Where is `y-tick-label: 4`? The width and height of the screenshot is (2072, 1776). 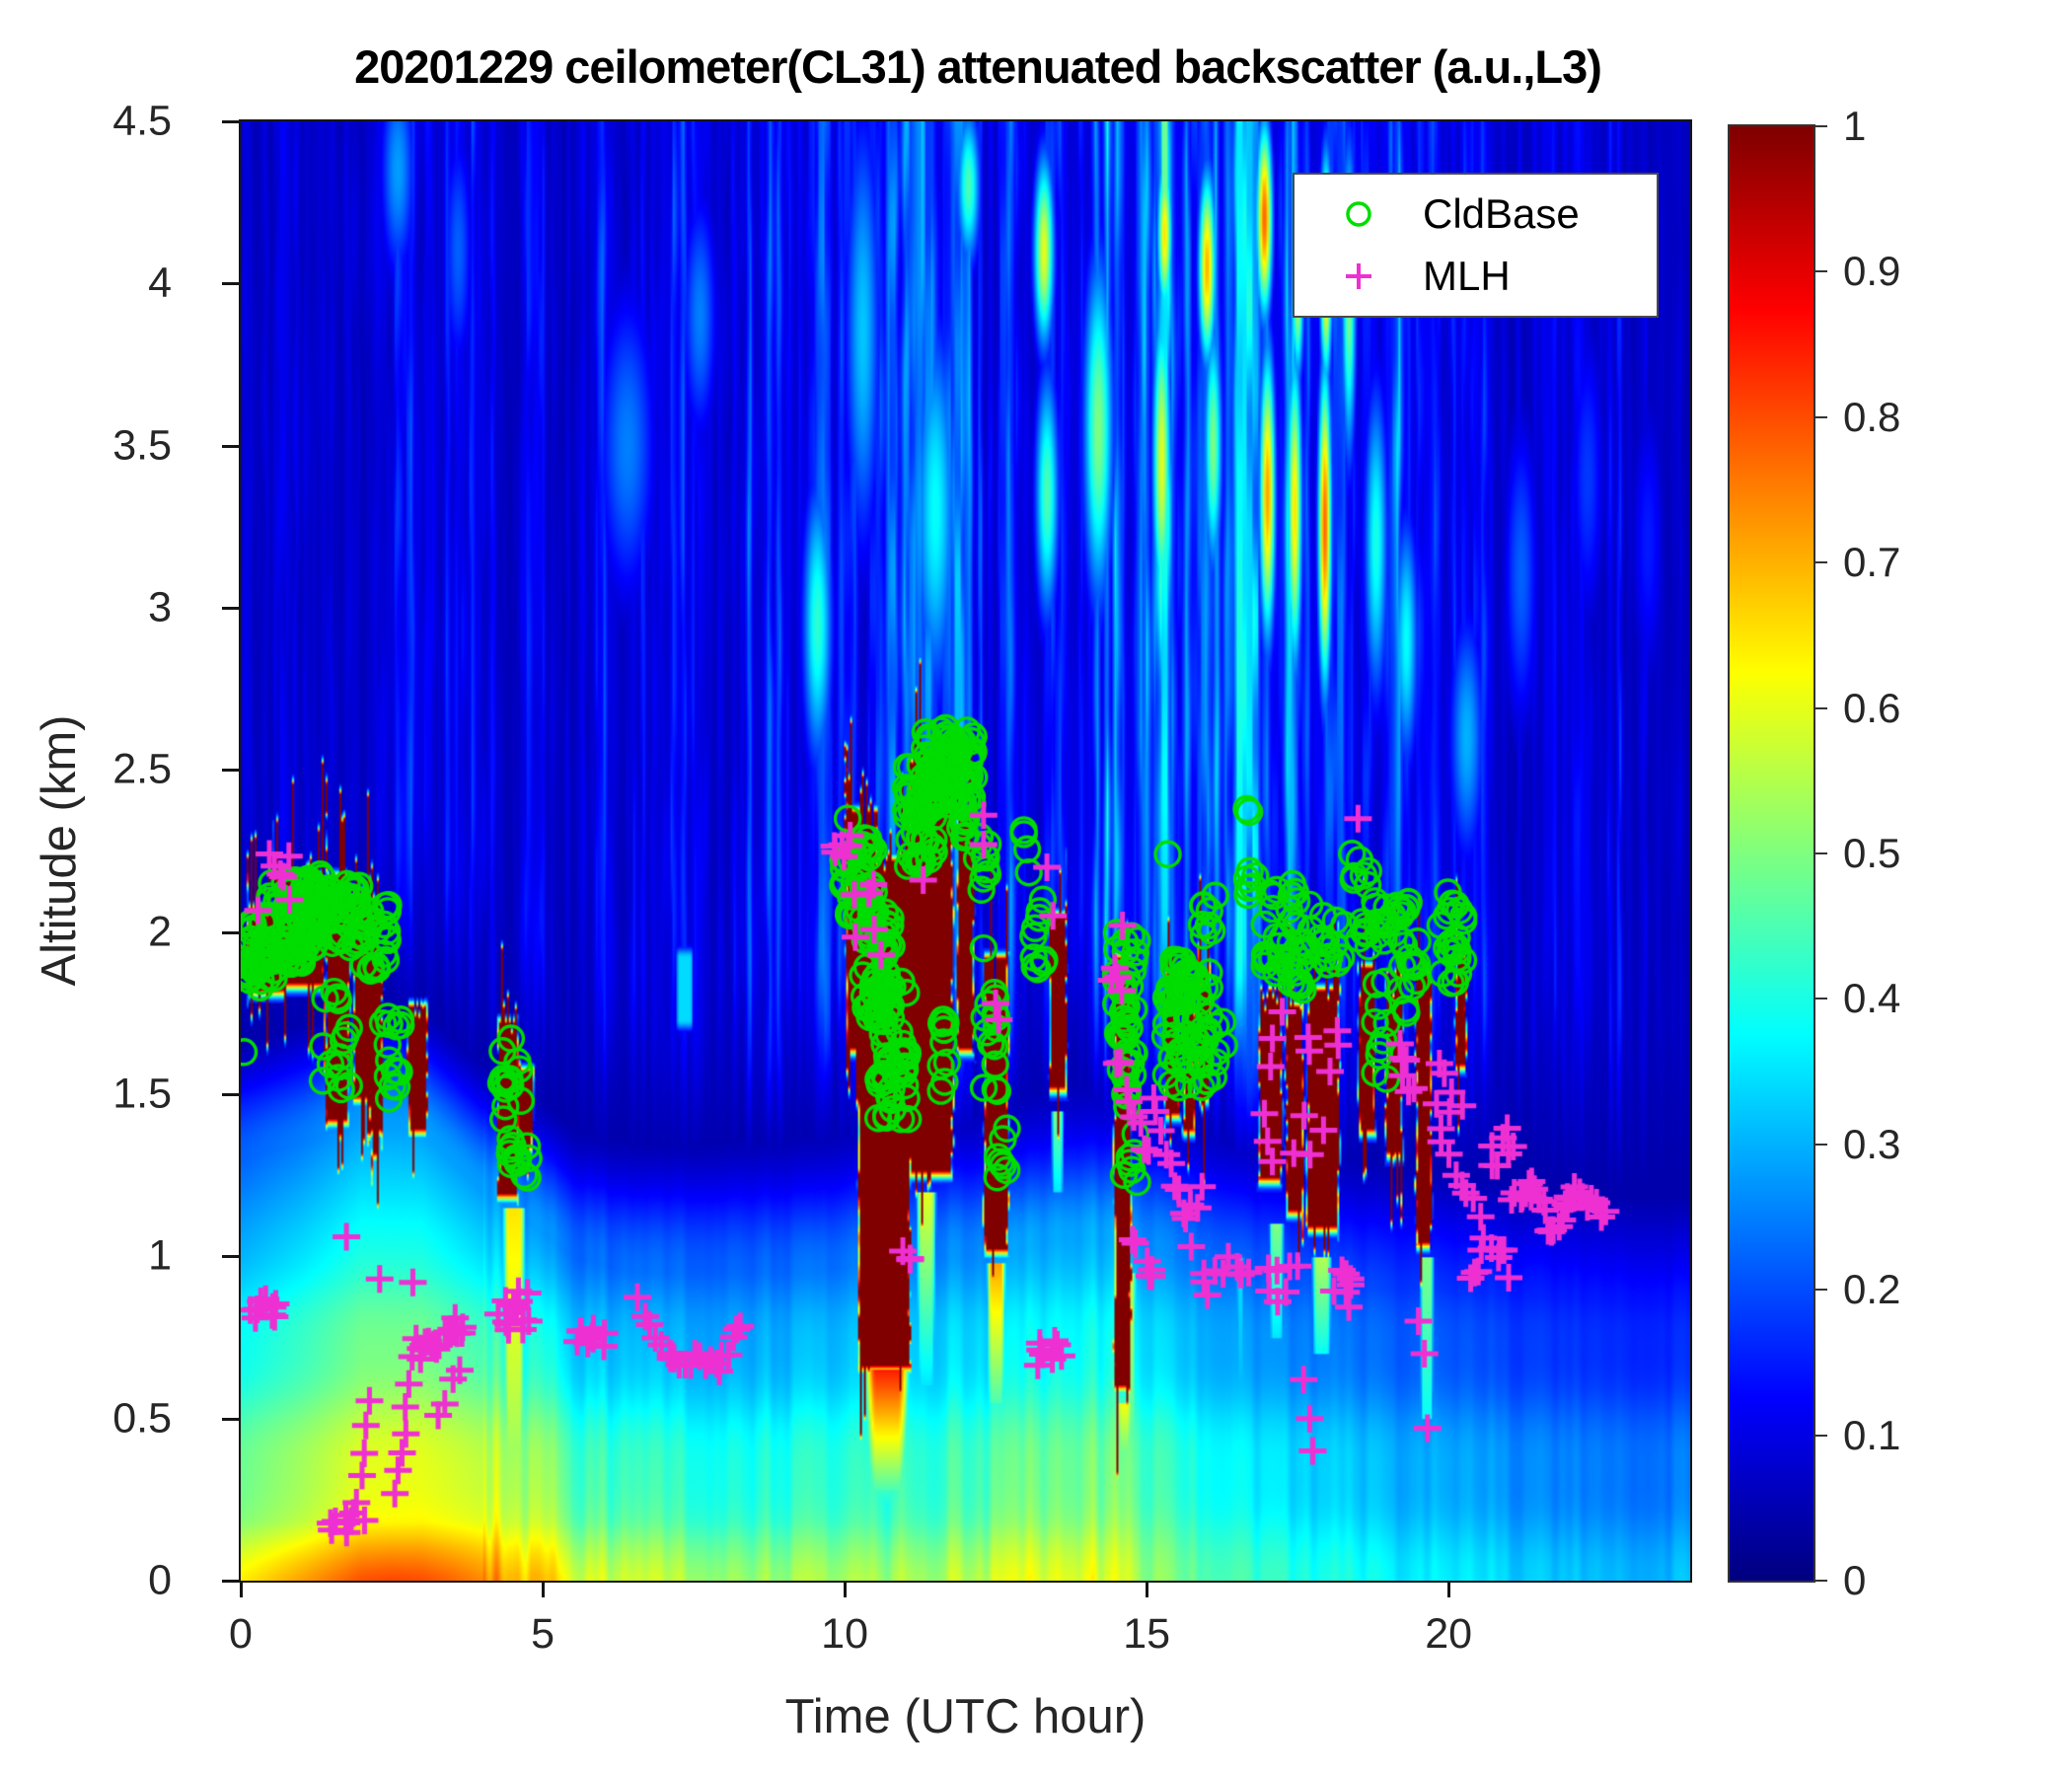 y-tick-label: 4 is located at coordinates (160, 283).